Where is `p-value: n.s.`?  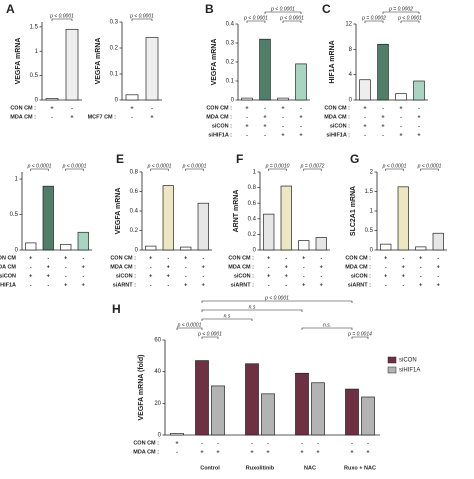
p-value: n.s. is located at coordinates (327, 325).